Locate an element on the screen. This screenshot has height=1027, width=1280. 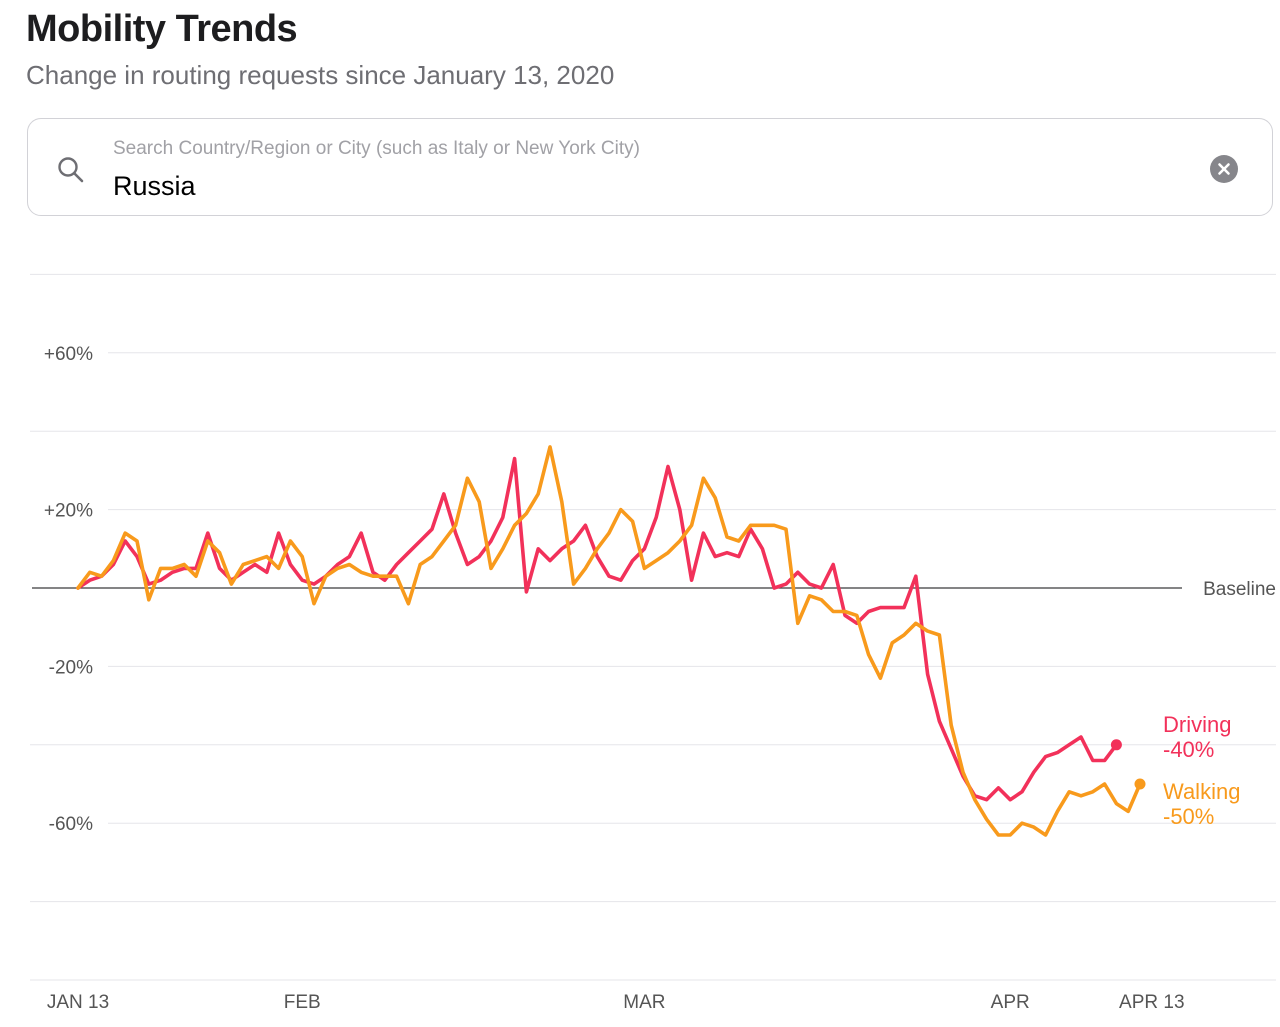
y-tick-label: -20% is located at coordinates (71, 667).